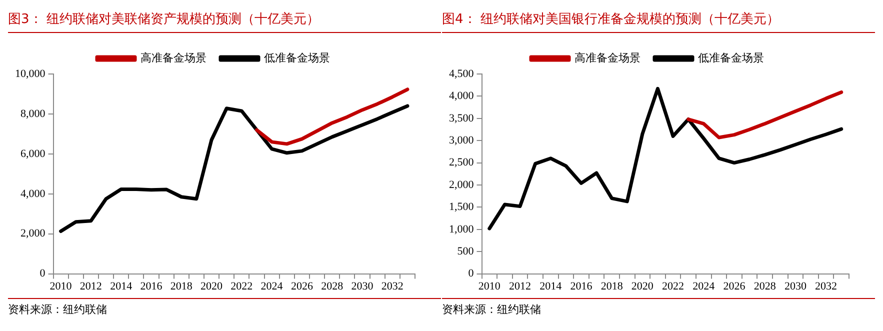  Describe the element at coordinates (465, 251) in the screenshot. I see `y-tick-label: 500` at that location.